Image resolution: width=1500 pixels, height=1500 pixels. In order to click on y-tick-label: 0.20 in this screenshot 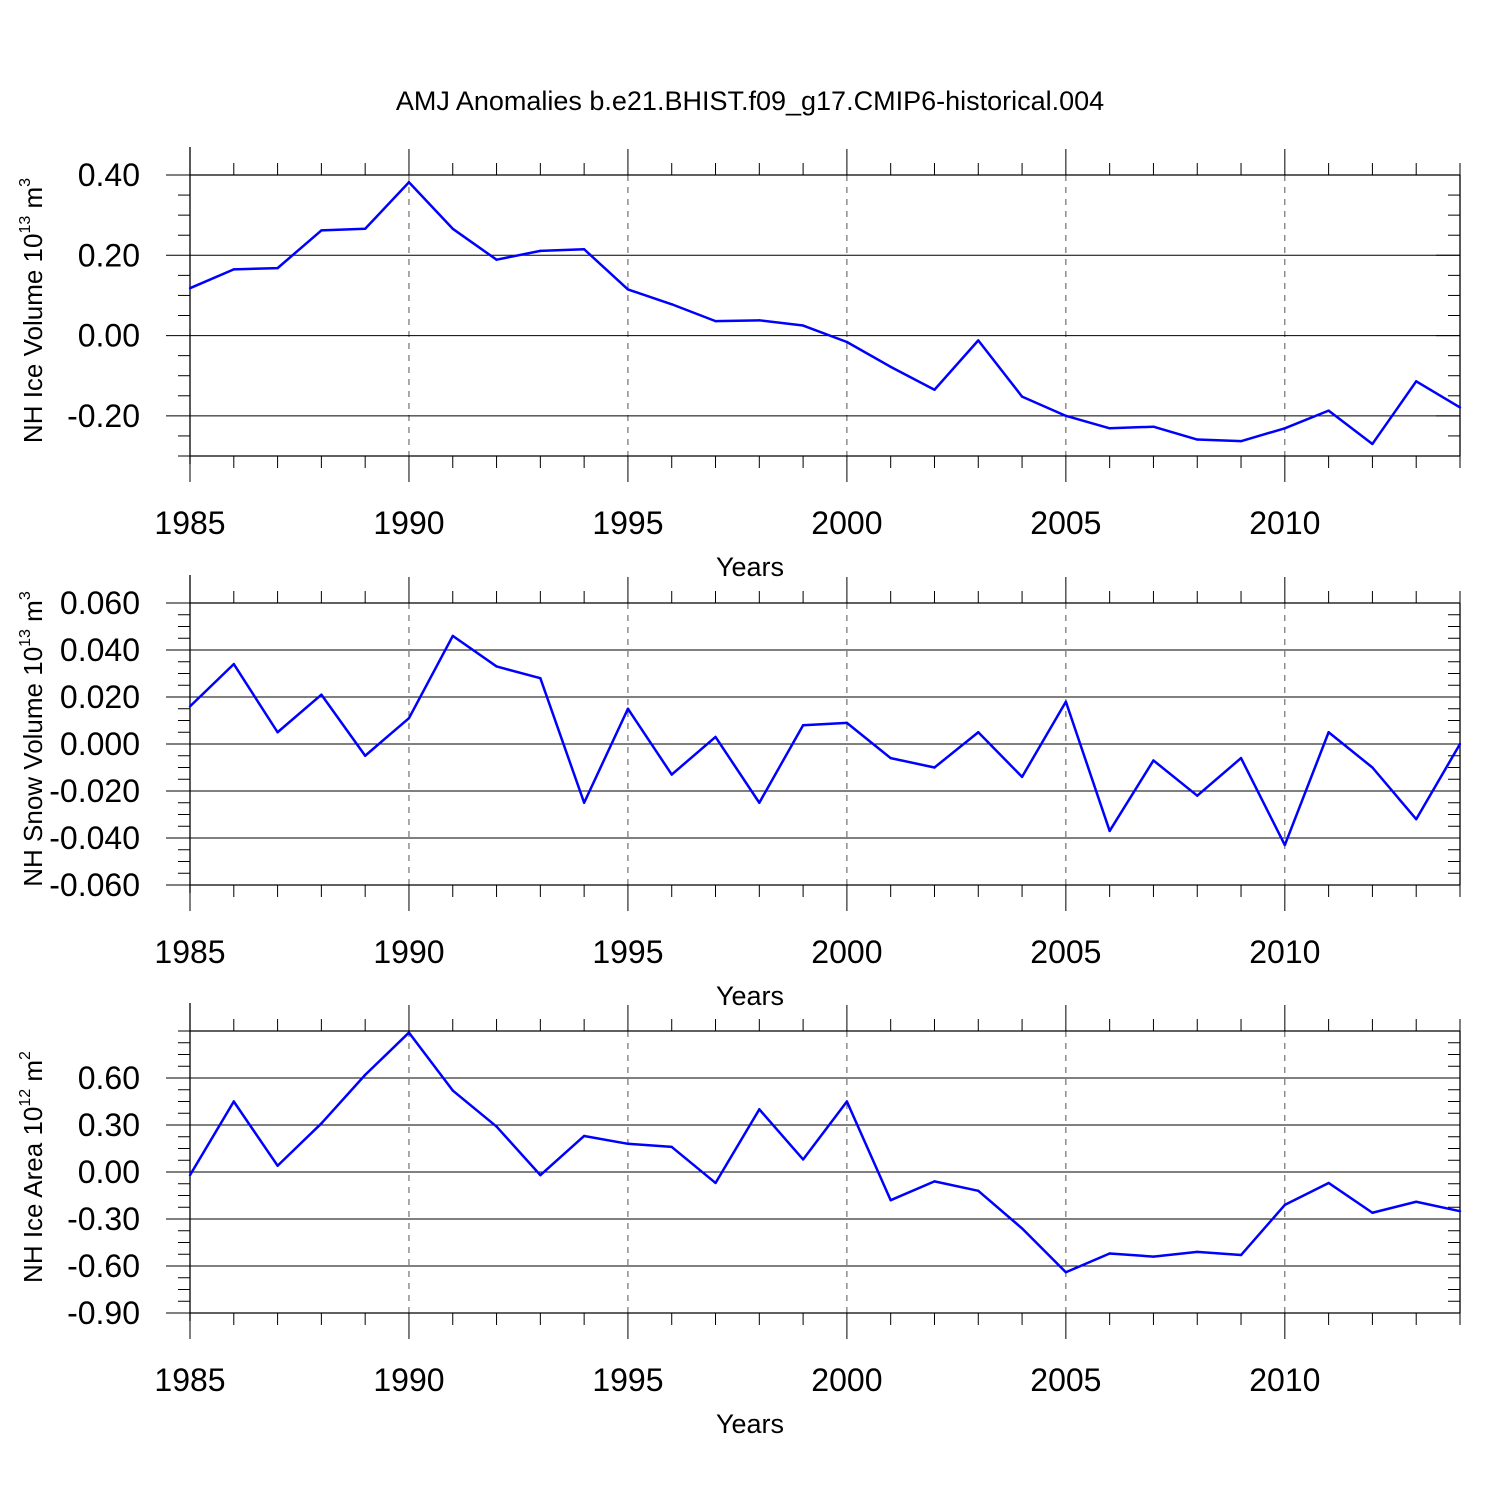, I will do `click(109, 255)`.